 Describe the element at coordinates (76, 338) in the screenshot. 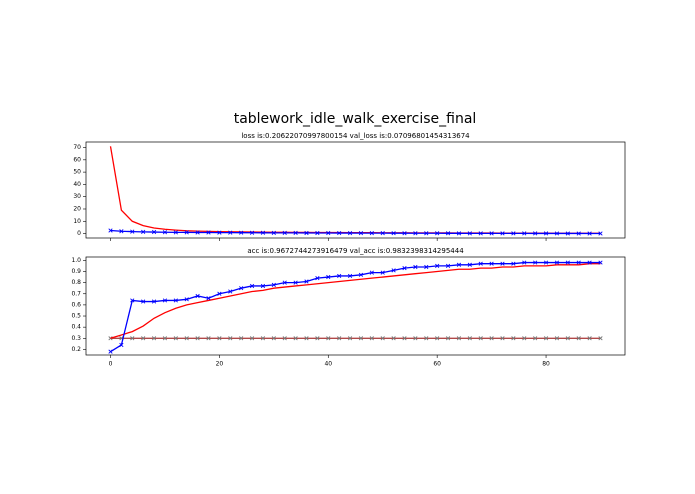

I see `y-tick-label: 0.3` at that location.